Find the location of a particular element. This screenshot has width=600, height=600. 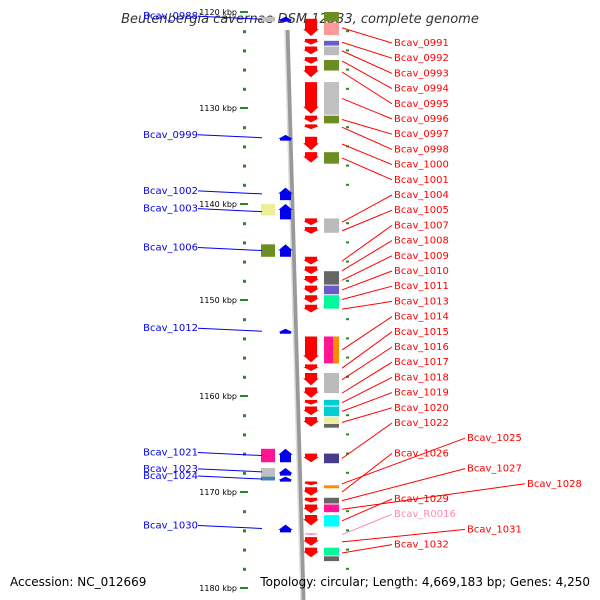

scale-tick-label: 1170 kbp is located at coordinates (218, 492).